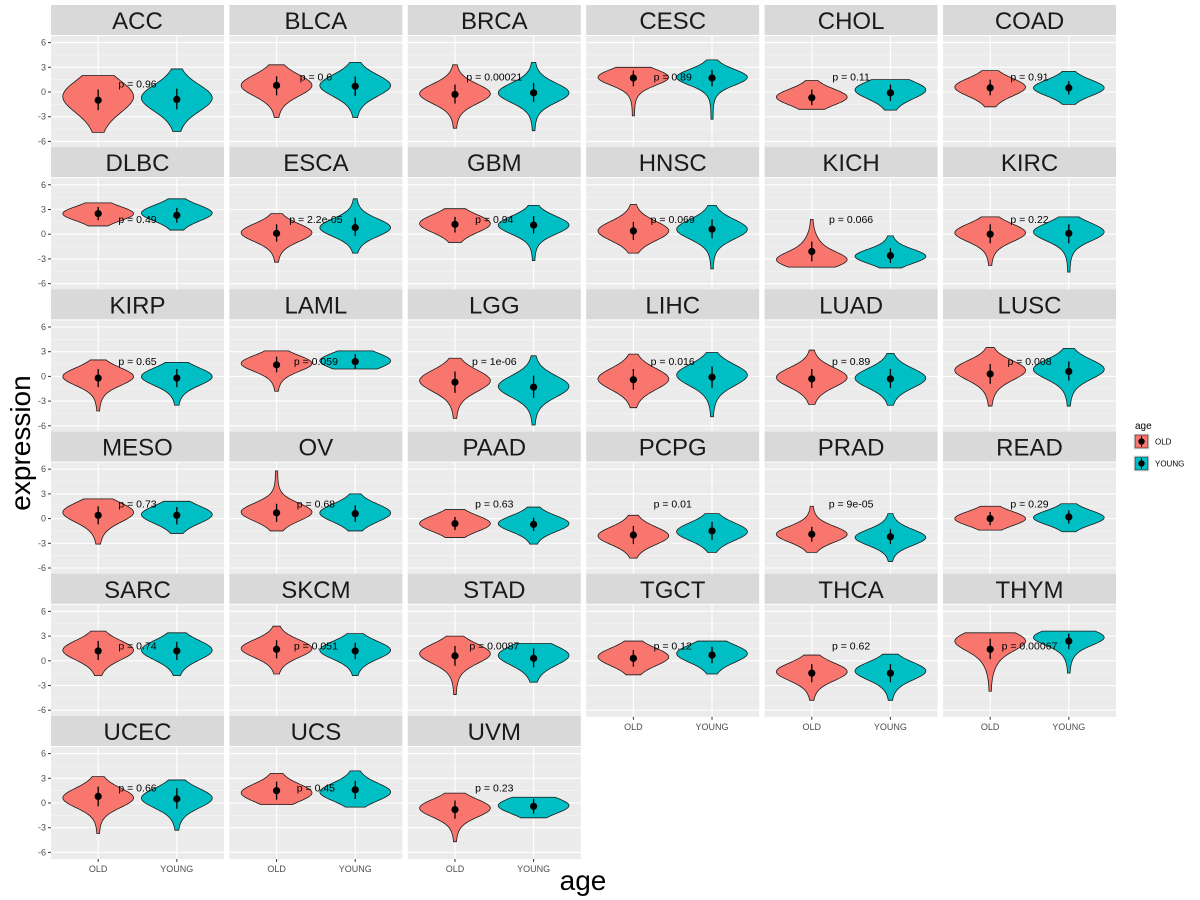 Image resolution: width=1200 pixels, height=900 pixels. I want to click on legend: age OLD YOUNG, so click(1158, 446).